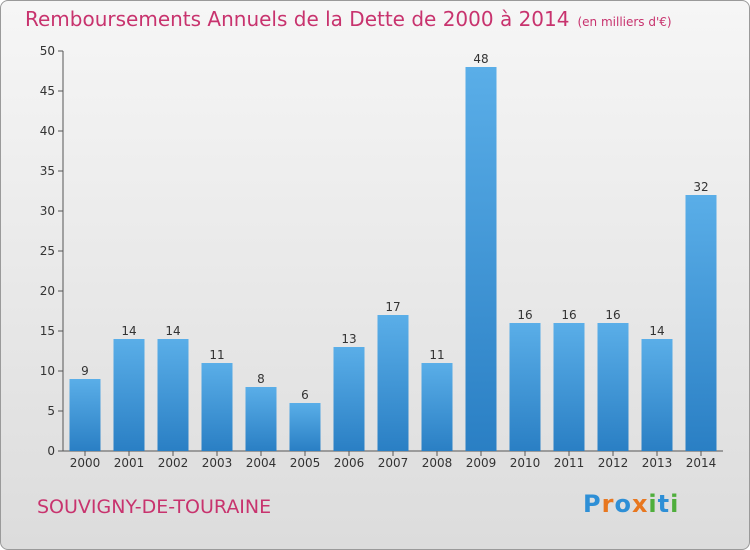 This screenshot has width=750, height=550. I want to click on y-tick-label: 40, so click(47, 131).